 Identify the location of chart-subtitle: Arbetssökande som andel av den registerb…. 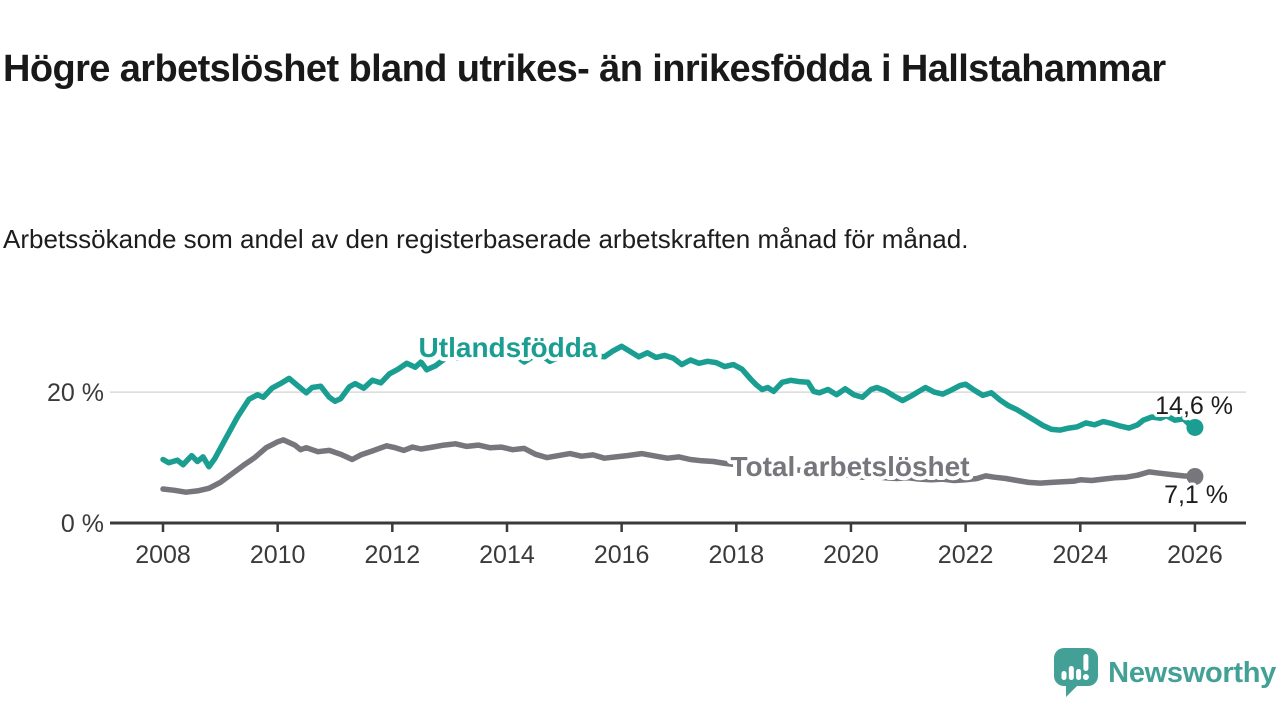
(486, 239).